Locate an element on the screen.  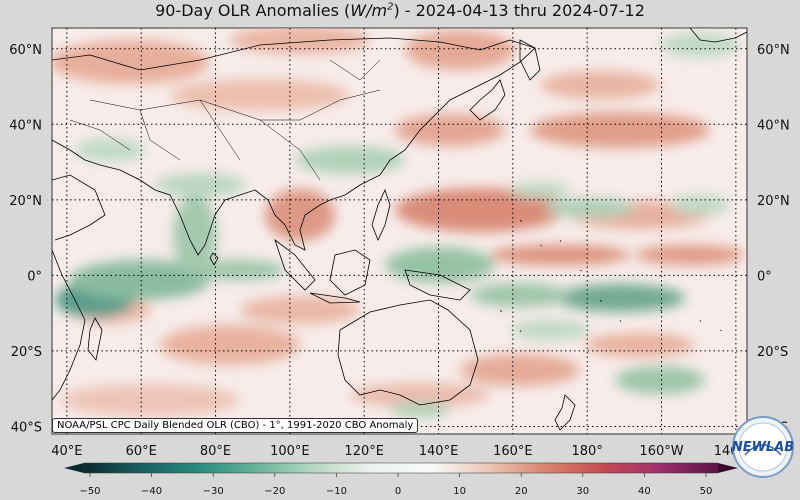
lon-label: 60°E is located at coordinates (141, 451).